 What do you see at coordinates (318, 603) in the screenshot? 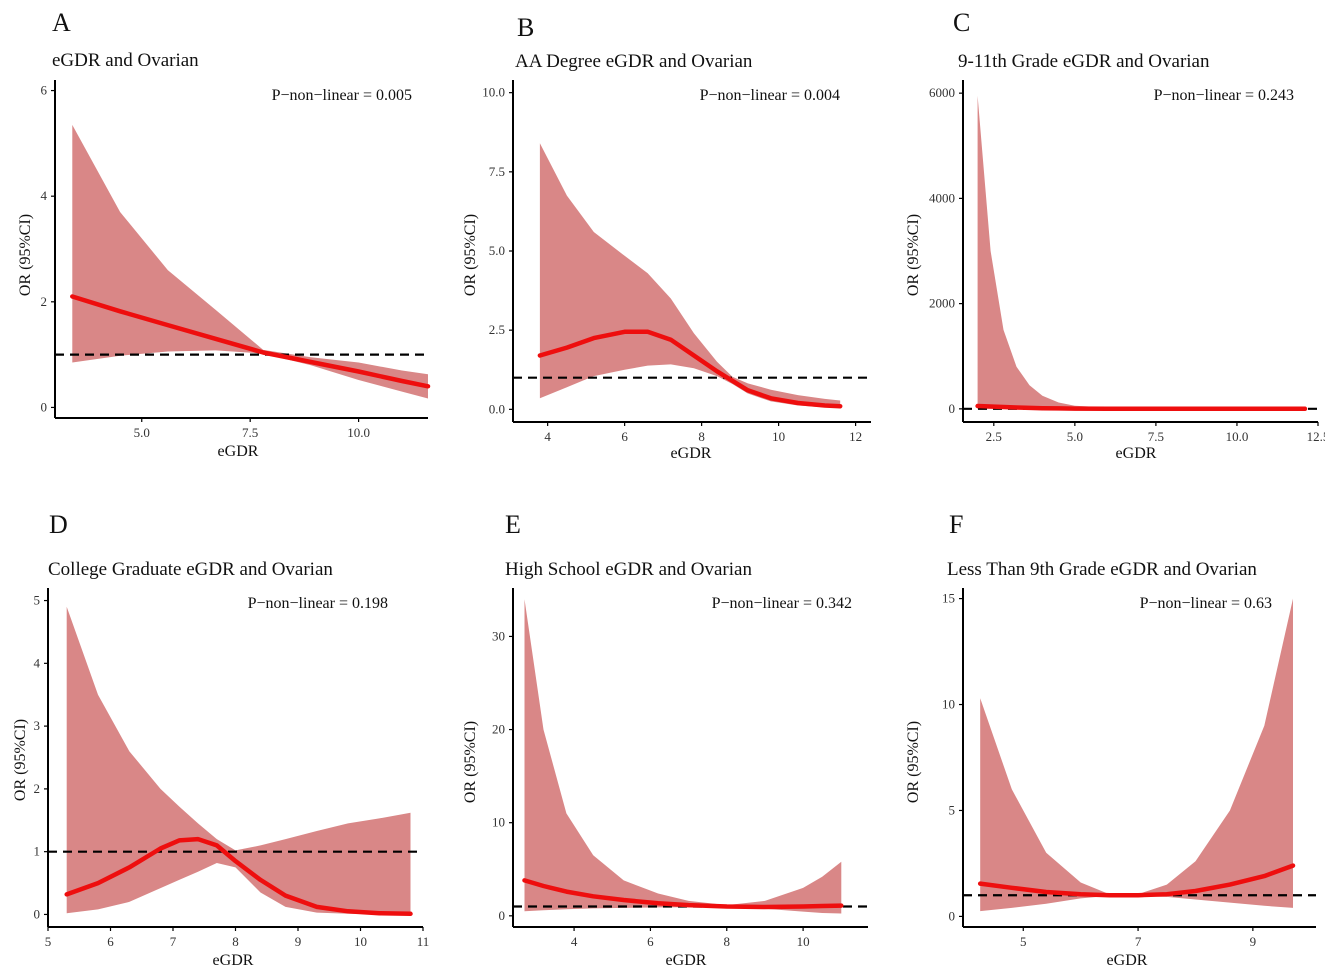
I see `p-non-linear-annotation: P−non−linear = 0.198` at bounding box center [318, 603].